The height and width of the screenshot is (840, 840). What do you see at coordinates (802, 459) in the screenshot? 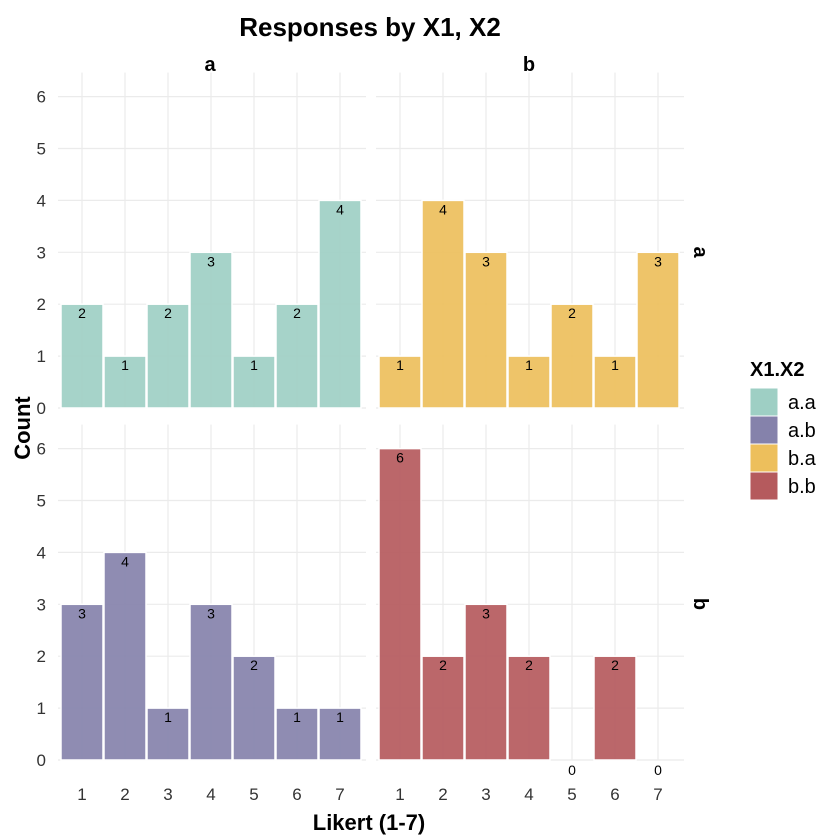
I see `legend-label: b.a` at bounding box center [802, 459].